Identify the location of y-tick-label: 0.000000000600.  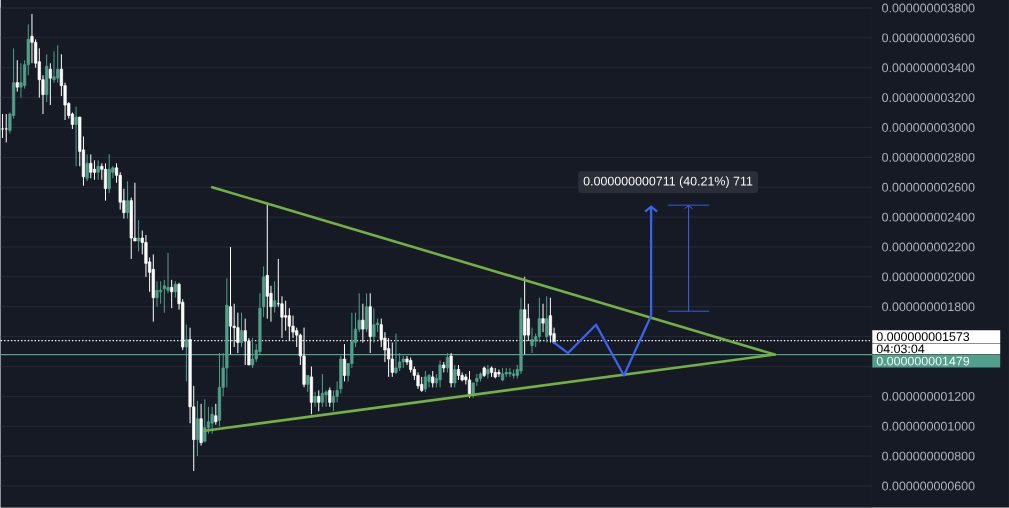
(928, 486).